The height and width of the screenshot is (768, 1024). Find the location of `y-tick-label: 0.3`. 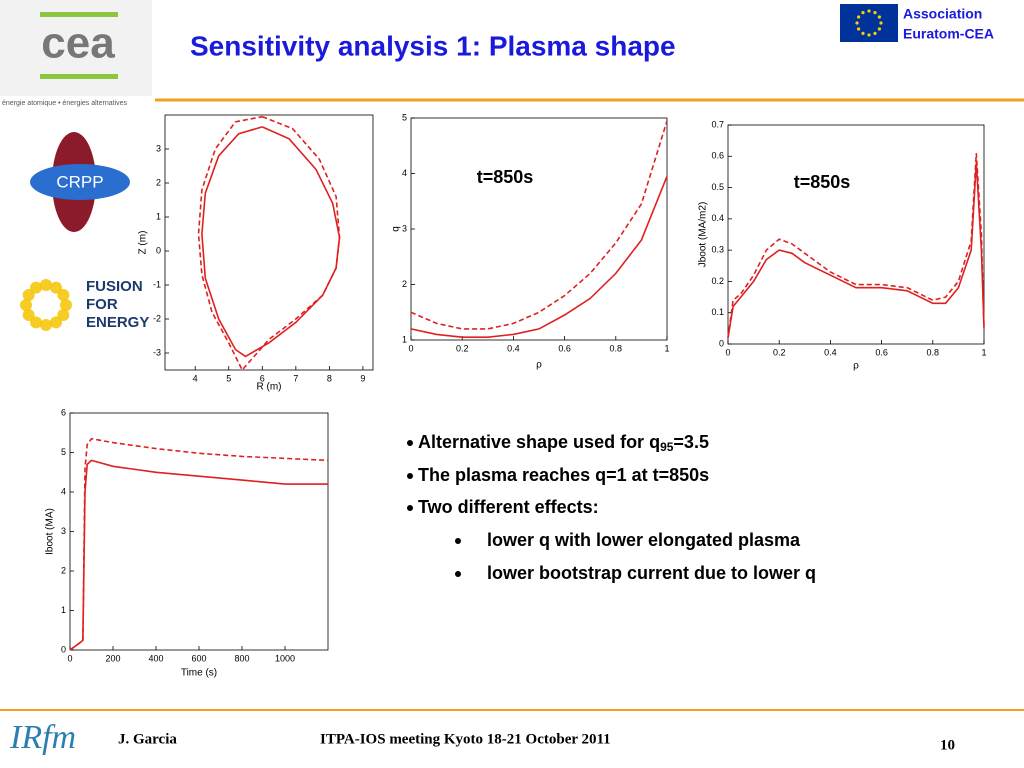

y-tick-label: 0.3 is located at coordinates (717, 250).